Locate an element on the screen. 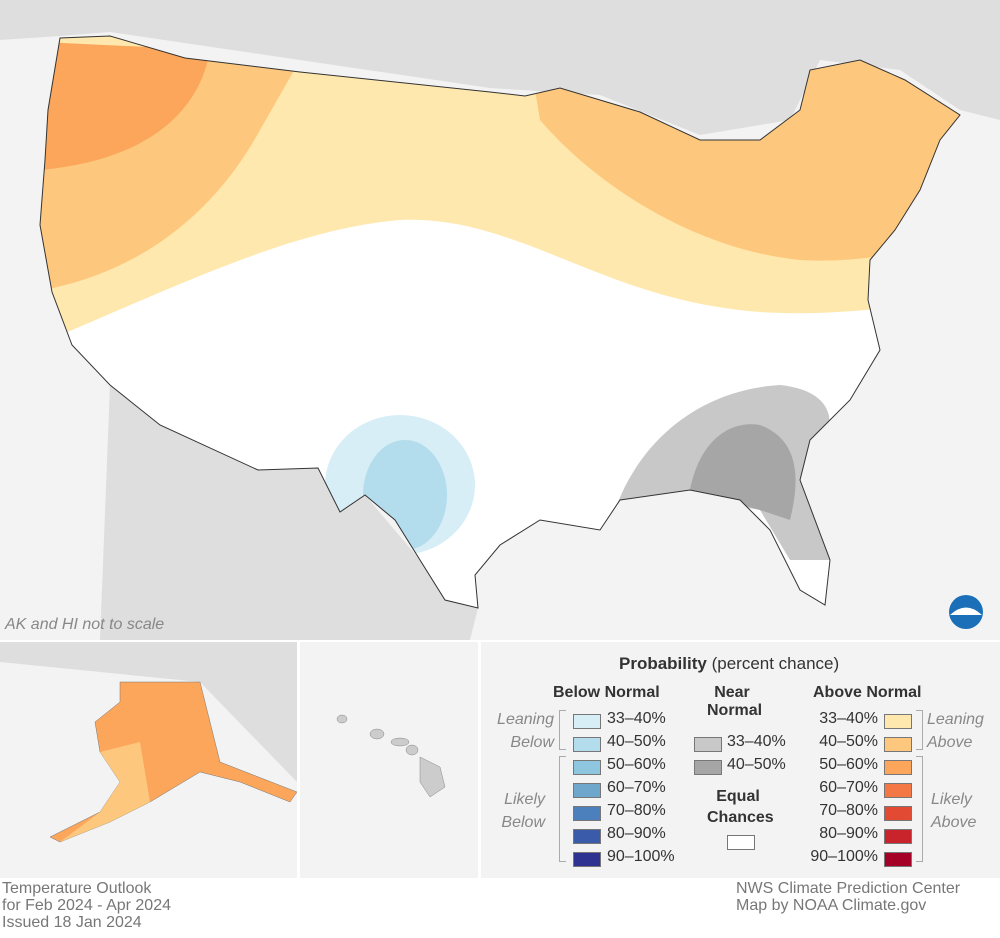  below-normal-header: Below Normal is located at coordinates (606, 692).